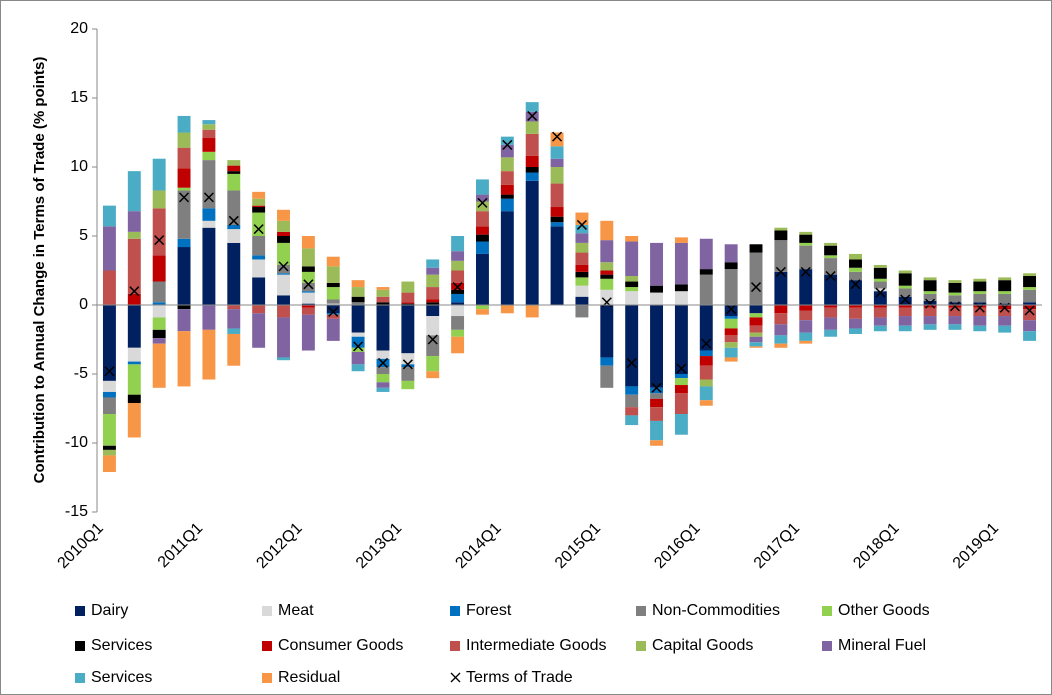 This screenshot has width=1052, height=695. I want to click on legend-label: Non-Commodities, so click(716, 610).